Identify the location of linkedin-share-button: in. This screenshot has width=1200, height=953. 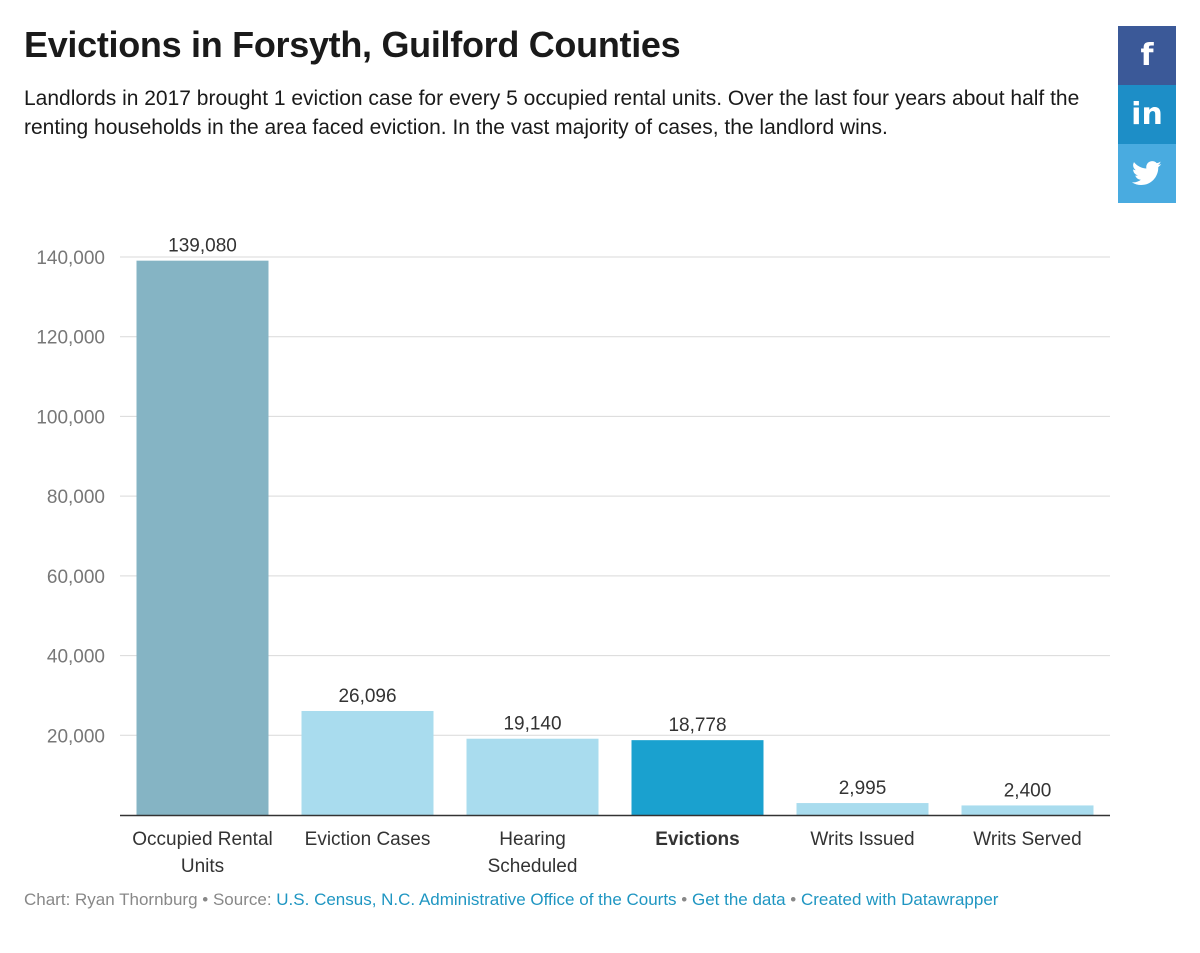
(1147, 114).